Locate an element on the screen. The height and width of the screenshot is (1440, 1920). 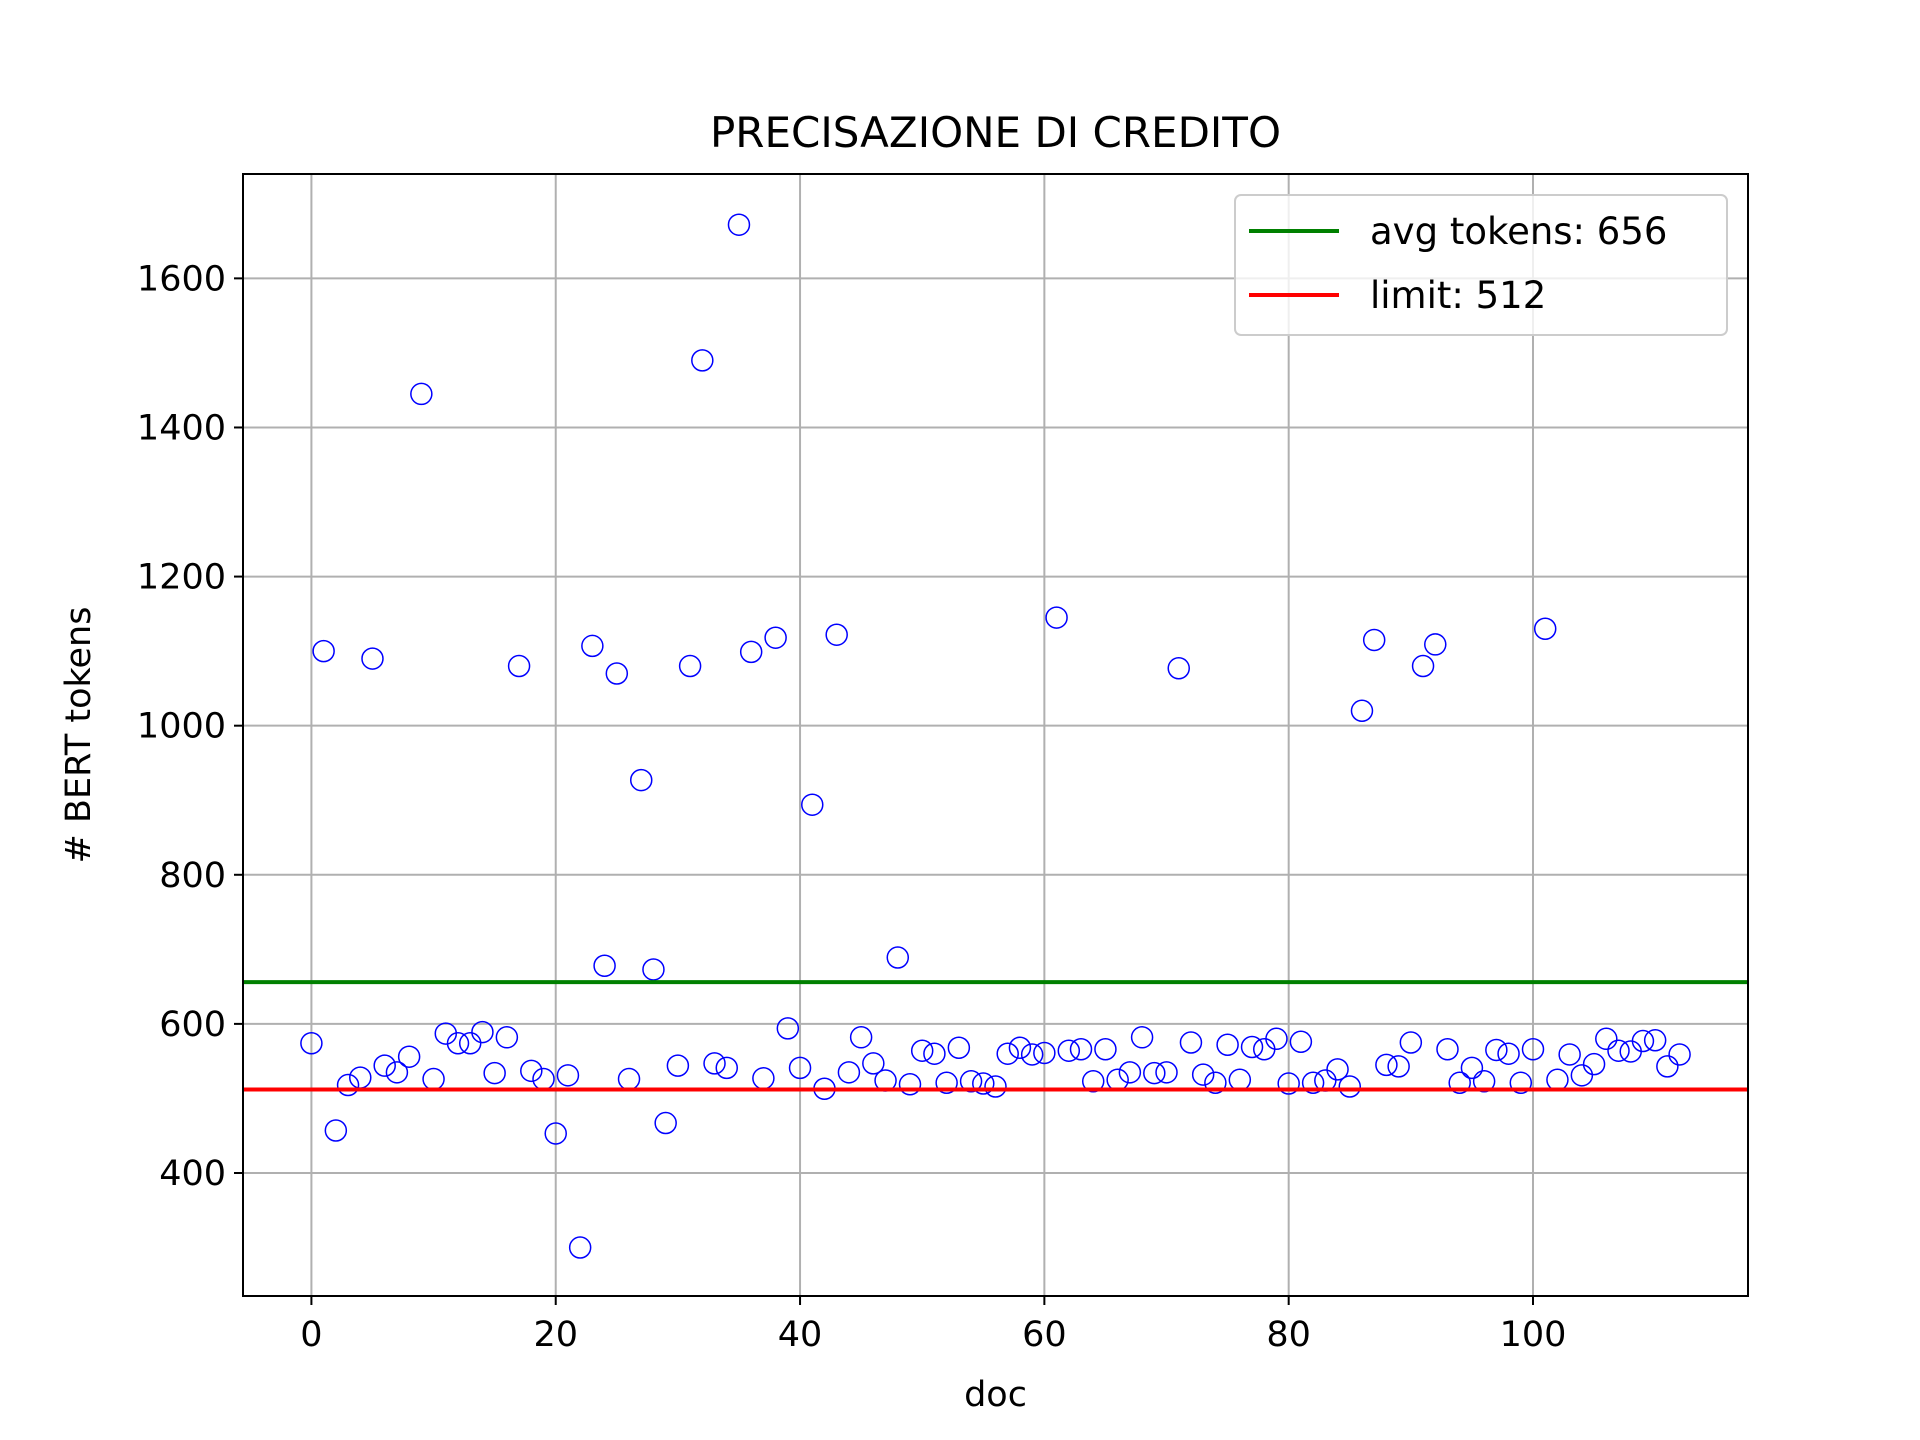
legend-box is located at coordinates (1481, 265).